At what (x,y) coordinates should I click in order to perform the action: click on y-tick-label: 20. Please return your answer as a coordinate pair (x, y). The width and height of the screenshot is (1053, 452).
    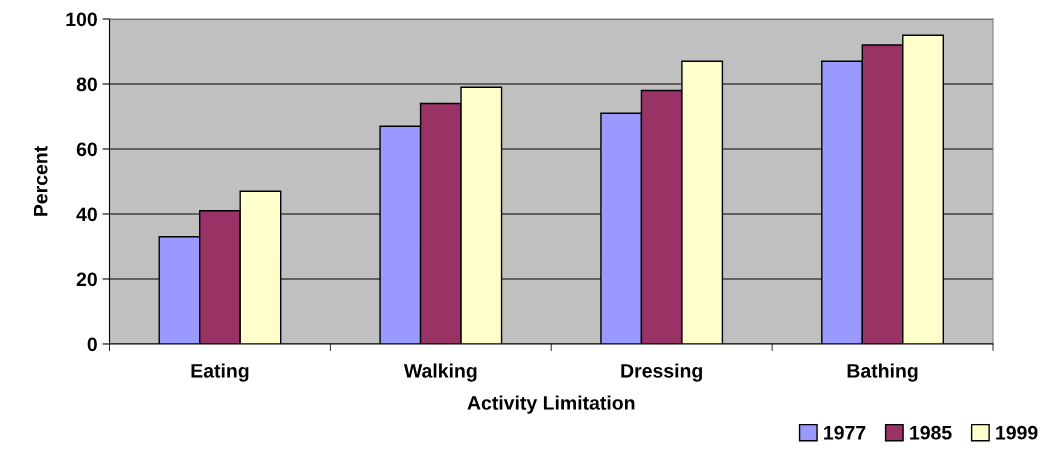
    Looking at the image, I should click on (86, 279).